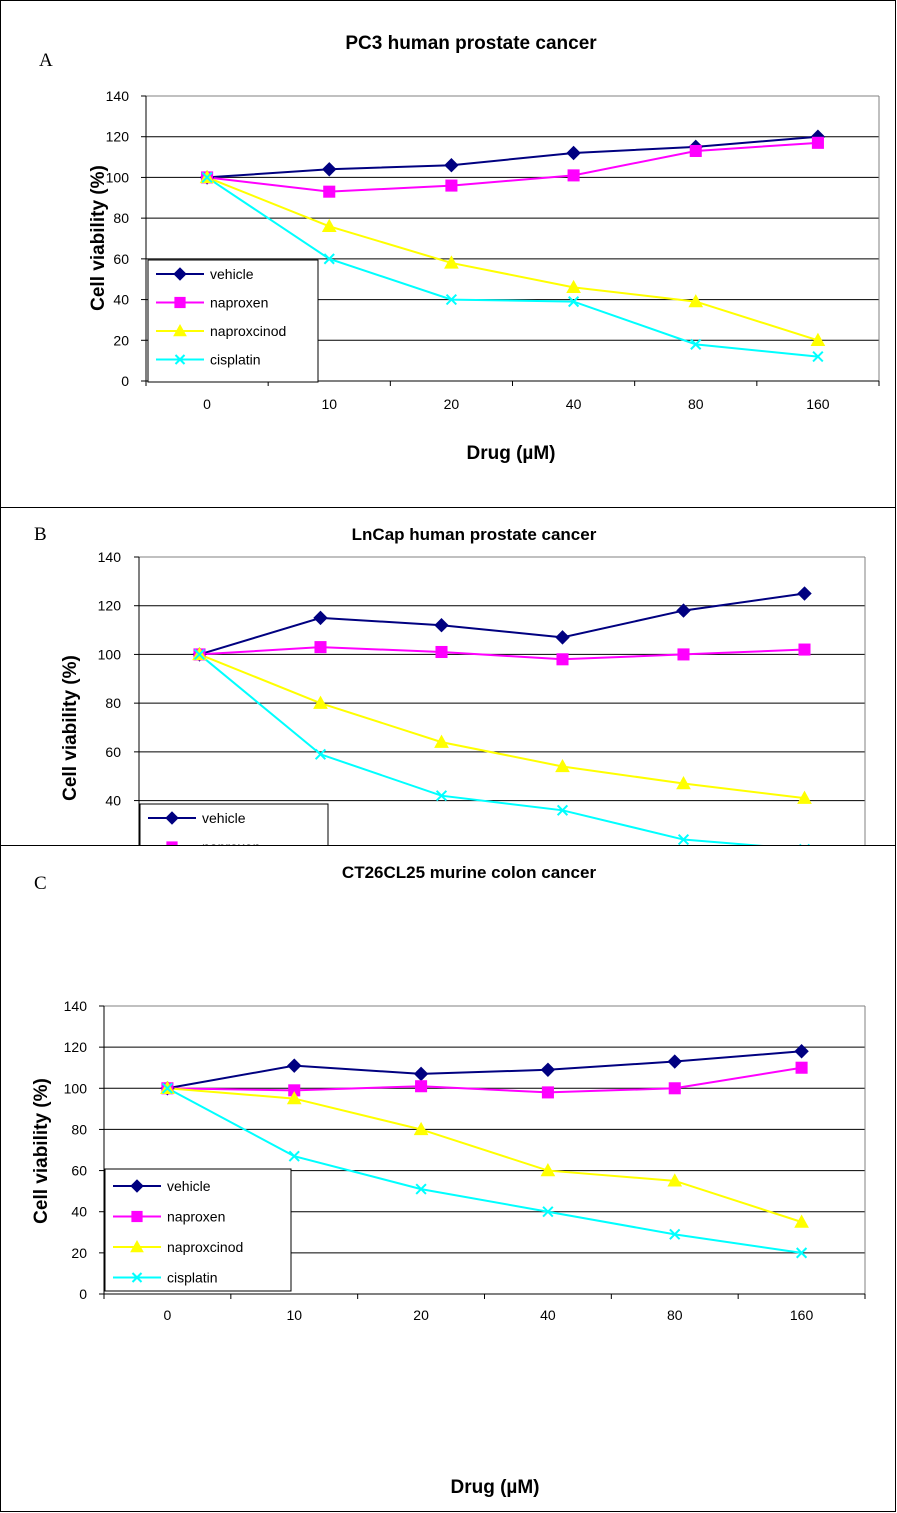 This screenshot has height=1513, width=897. What do you see at coordinates (137, 1246) in the screenshot?
I see `data-point-2-legend` at bounding box center [137, 1246].